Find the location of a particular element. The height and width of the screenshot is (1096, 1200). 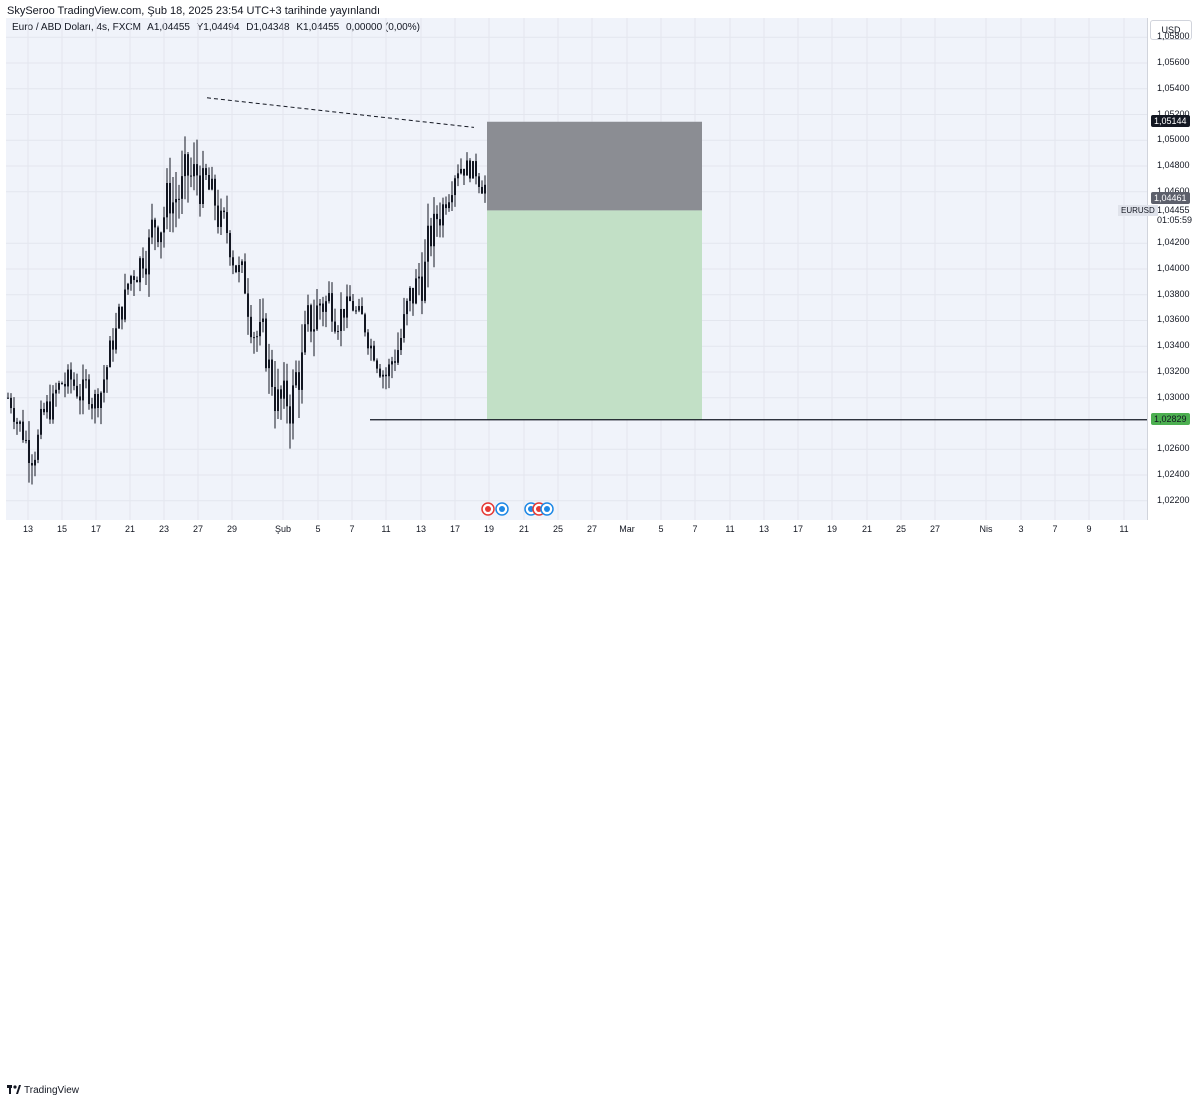

price-tick-label: 1,04200 is located at coordinates (1173, 242).